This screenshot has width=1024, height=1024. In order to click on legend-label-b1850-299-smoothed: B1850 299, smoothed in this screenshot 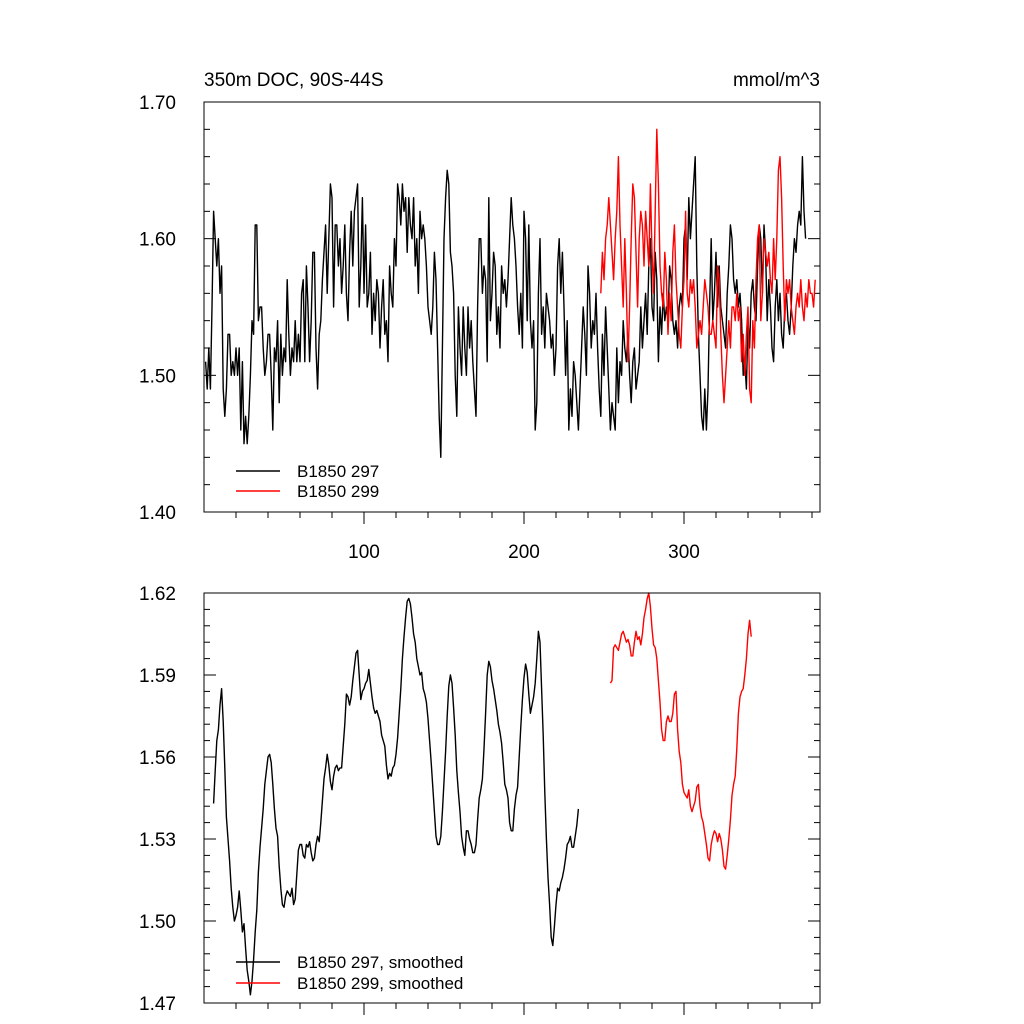, I will do `click(380, 983)`.